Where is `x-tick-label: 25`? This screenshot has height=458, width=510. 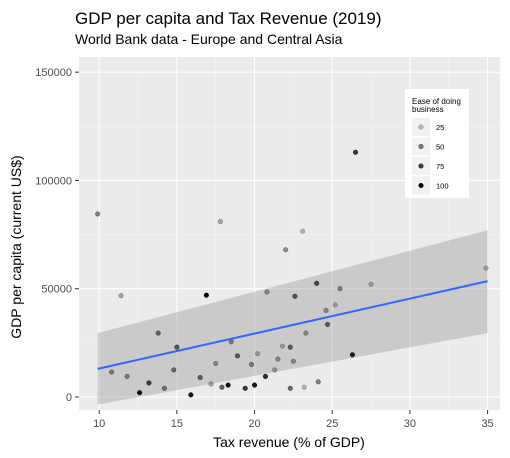
x-tick-label: 25 is located at coordinates (332, 424).